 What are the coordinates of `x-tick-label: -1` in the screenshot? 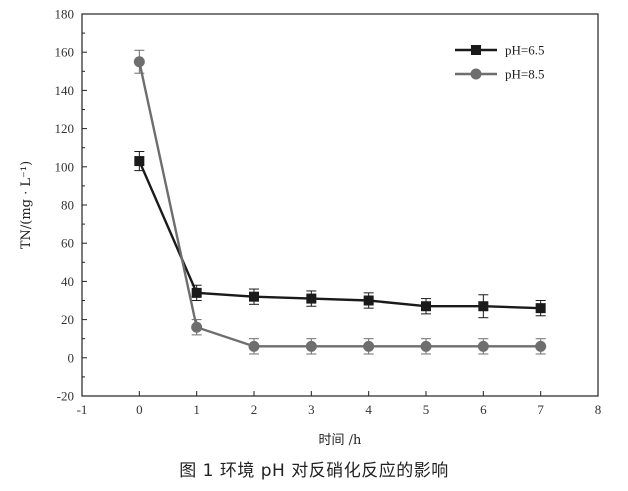 It's located at (82, 409).